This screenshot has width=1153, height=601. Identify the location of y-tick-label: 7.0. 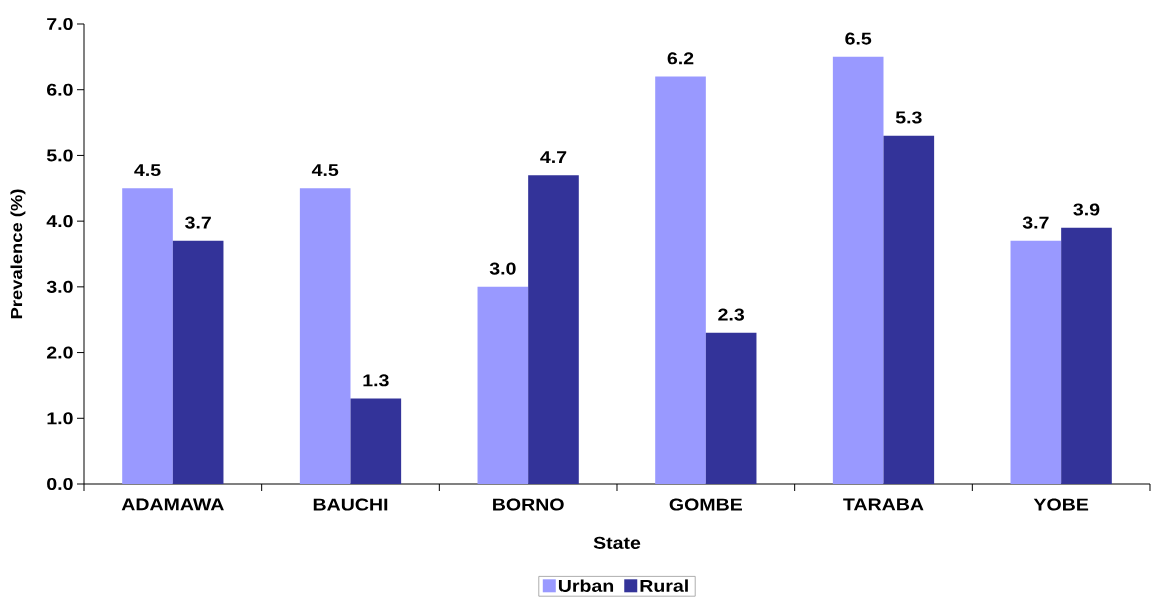
(60, 24).